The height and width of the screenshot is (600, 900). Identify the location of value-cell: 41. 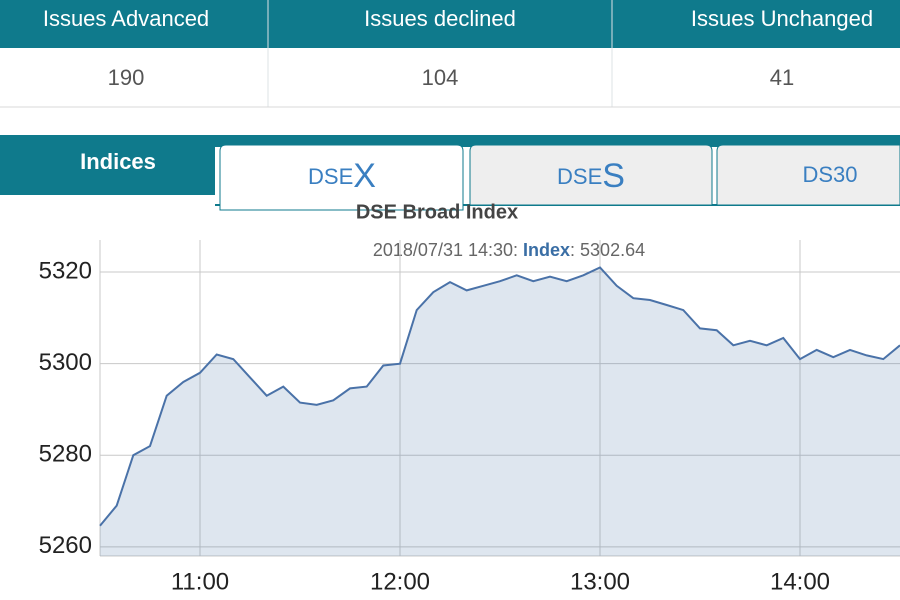
(782, 77).